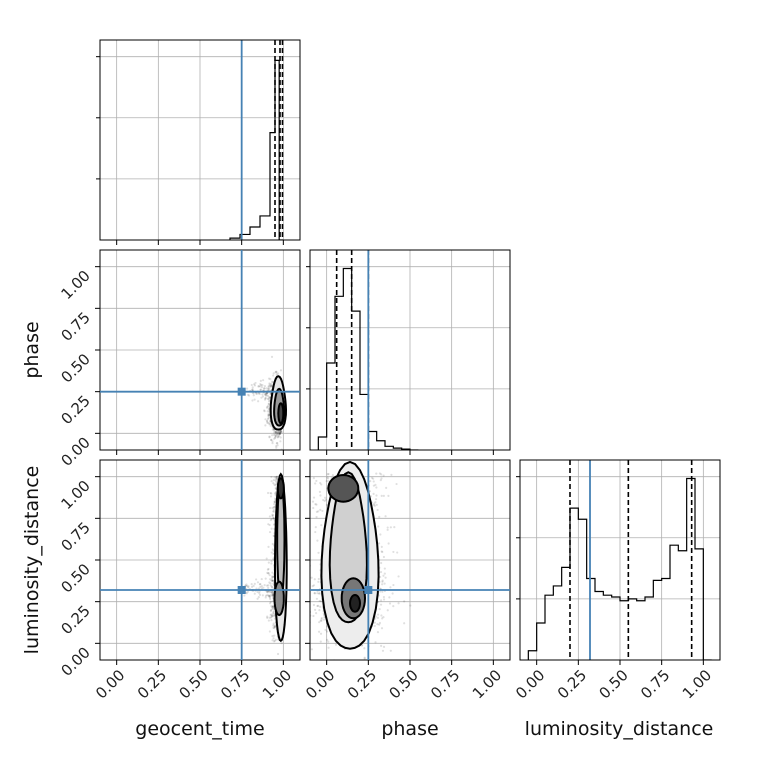 This screenshot has height=760, width=760. Describe the element at coordinates (408, 352) in the screenshot. I see `hist-panel-phase` at that location.